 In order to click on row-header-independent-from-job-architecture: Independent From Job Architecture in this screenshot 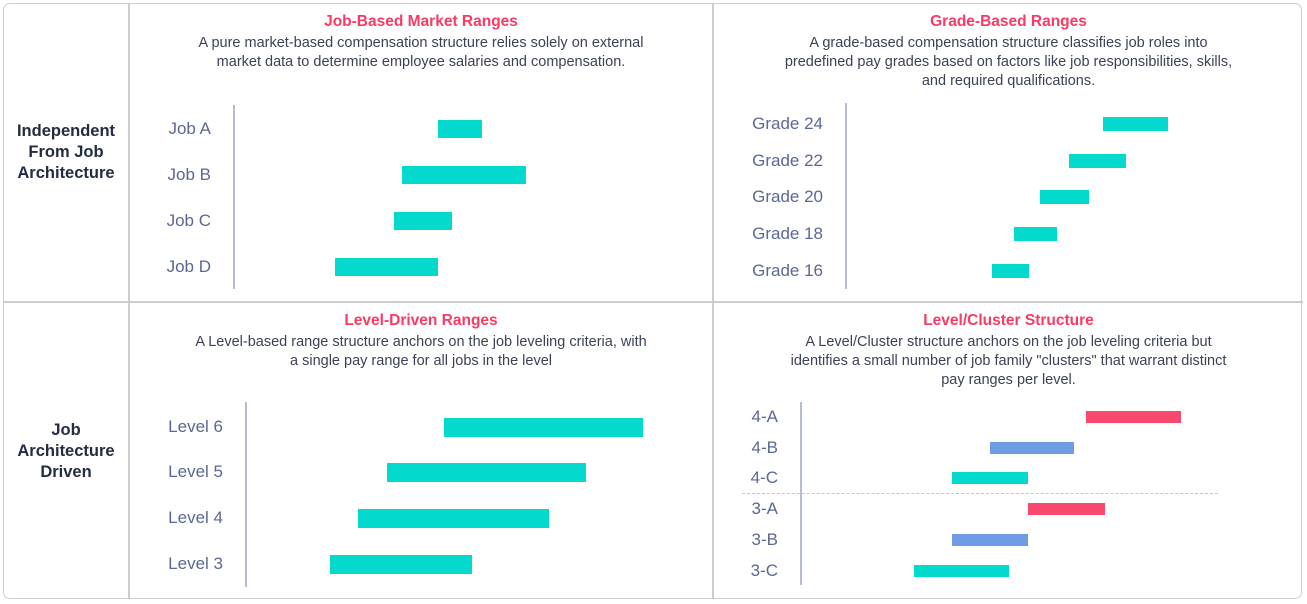, I will do `click(66, 152)`.